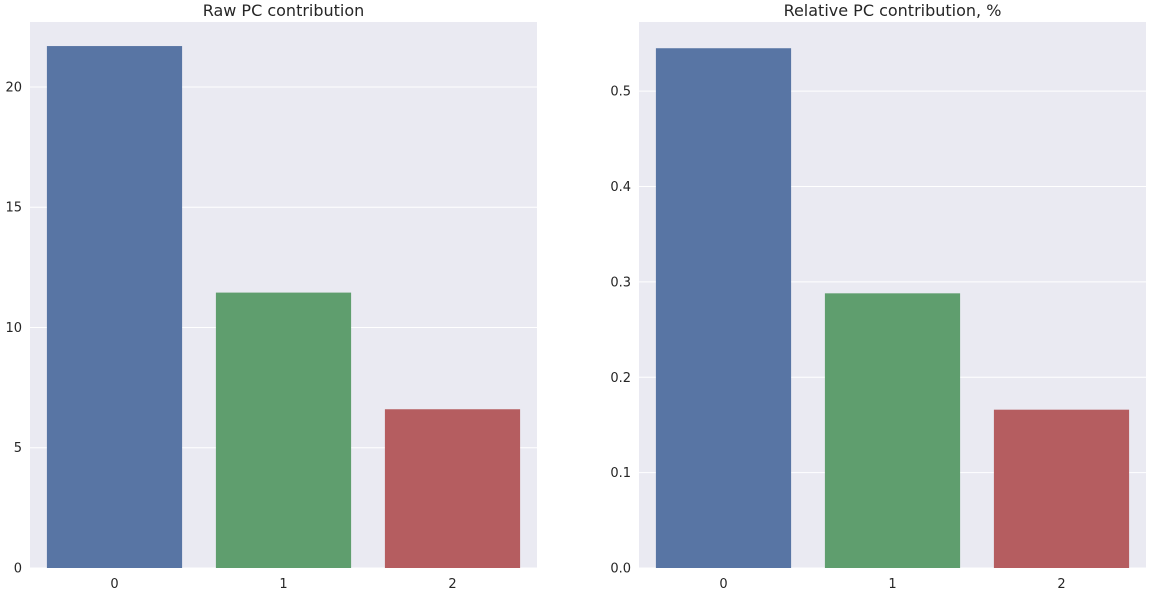 The height and width of the screenshot is (595, 1153). What do you see at coordinates (620, 473) in the screenshot?
I see `y-tick-label: 0.1` at bounding box center [620, 473].